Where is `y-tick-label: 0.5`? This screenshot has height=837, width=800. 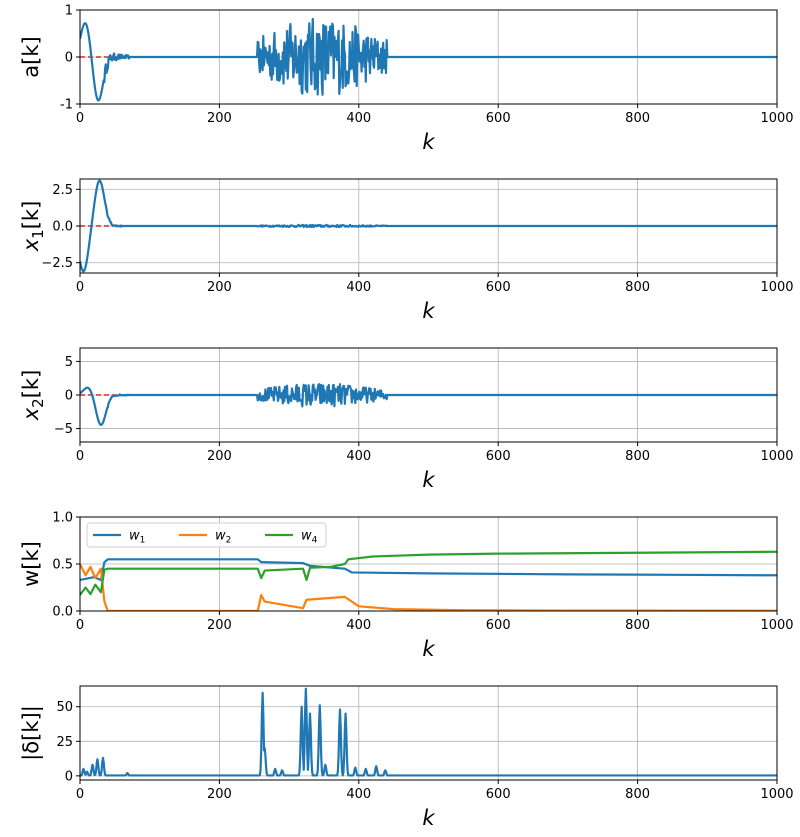
y-tick-label: 0.5 is located at coordinates (62, 565).